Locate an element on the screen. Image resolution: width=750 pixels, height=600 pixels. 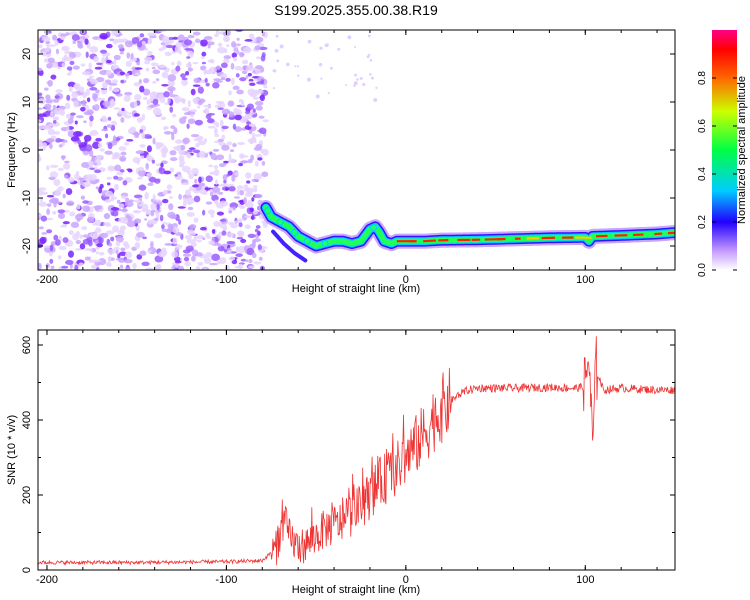
spectrogram-y-label: Frequency (Hz) is located at coordinates (12, 150).